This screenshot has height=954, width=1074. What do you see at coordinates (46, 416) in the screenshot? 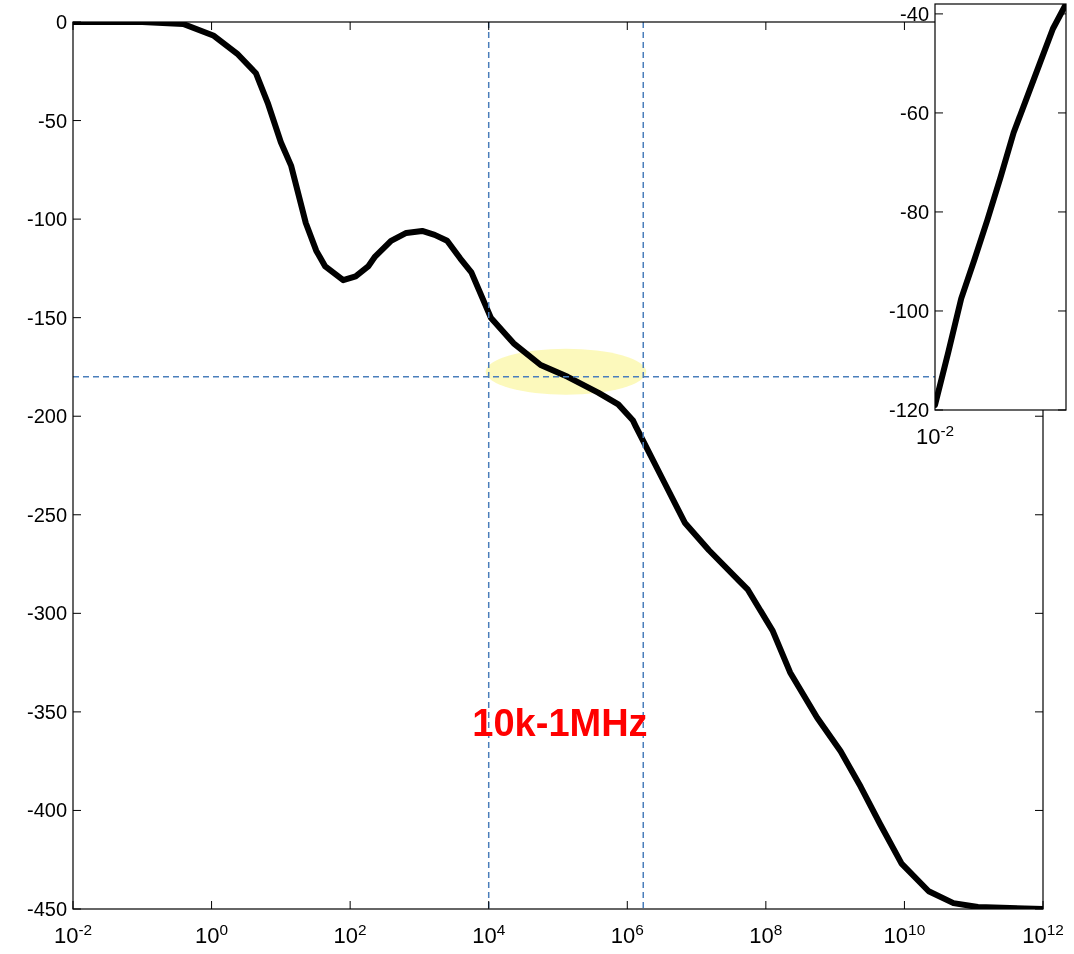
I see `y-tick-label: -200` at bounding box center [46, 416].